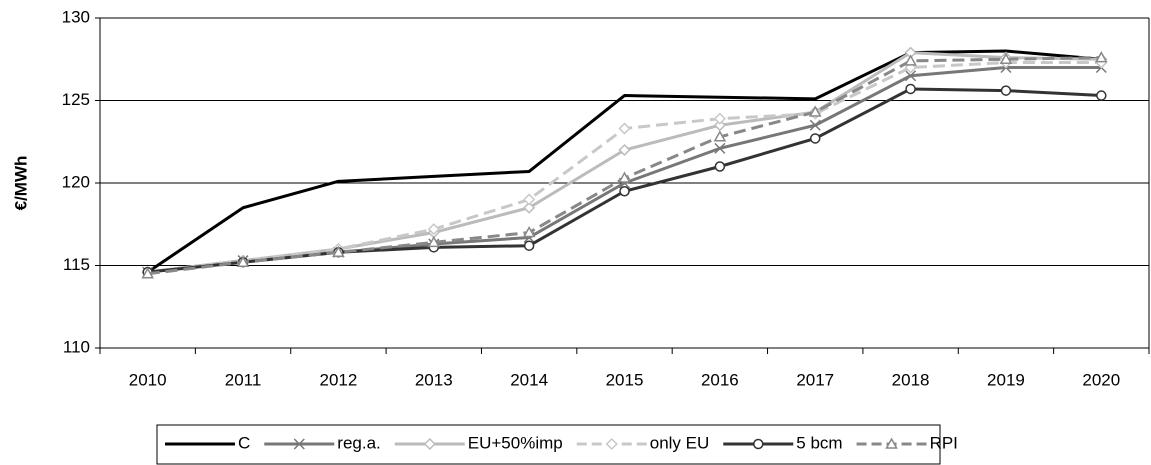  What do you see at coordinates (338, 379) in the screenshot?
I see `x-tick-label: 2012` at bounding box center [338, 379].